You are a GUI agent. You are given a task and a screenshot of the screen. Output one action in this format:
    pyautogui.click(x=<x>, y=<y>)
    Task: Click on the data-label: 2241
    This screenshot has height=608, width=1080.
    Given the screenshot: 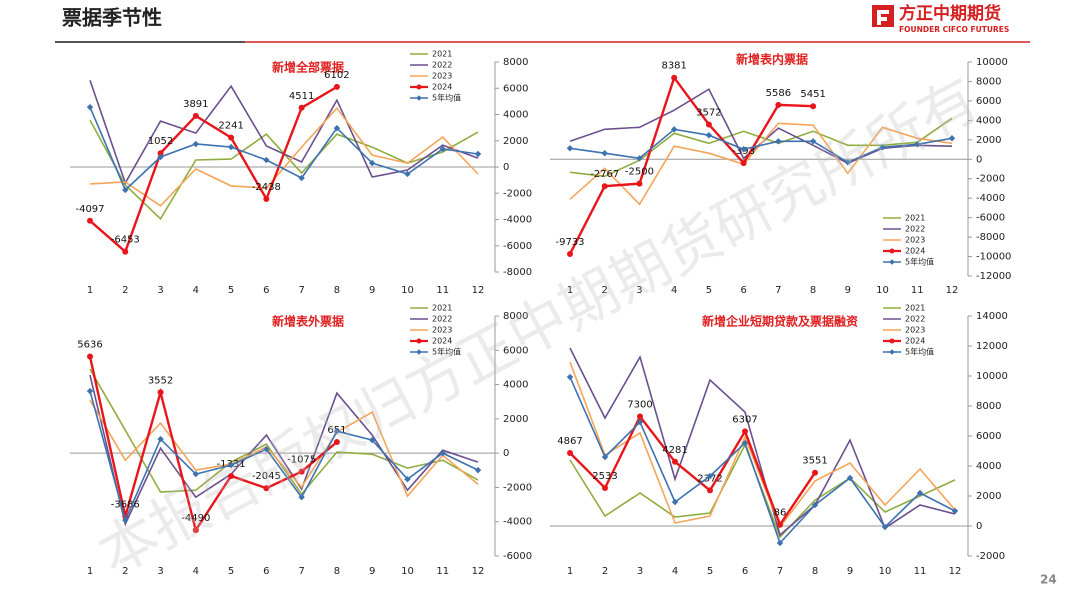 What is the action you would take?
    pyautogui.click(x=230, y=126)
    